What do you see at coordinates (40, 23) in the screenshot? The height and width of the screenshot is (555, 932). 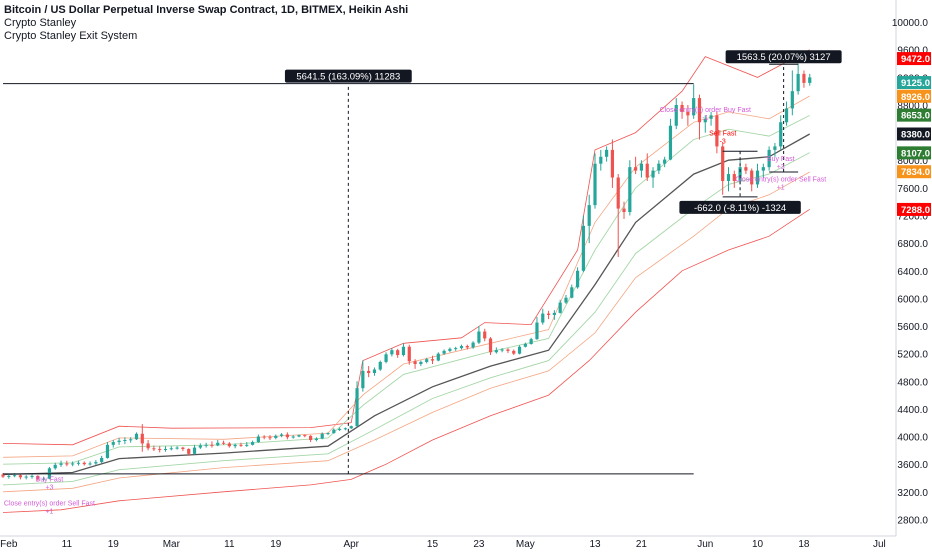 I see `study-crypto-stanley: Crypto Stanley` at bounding box center [40, 23].